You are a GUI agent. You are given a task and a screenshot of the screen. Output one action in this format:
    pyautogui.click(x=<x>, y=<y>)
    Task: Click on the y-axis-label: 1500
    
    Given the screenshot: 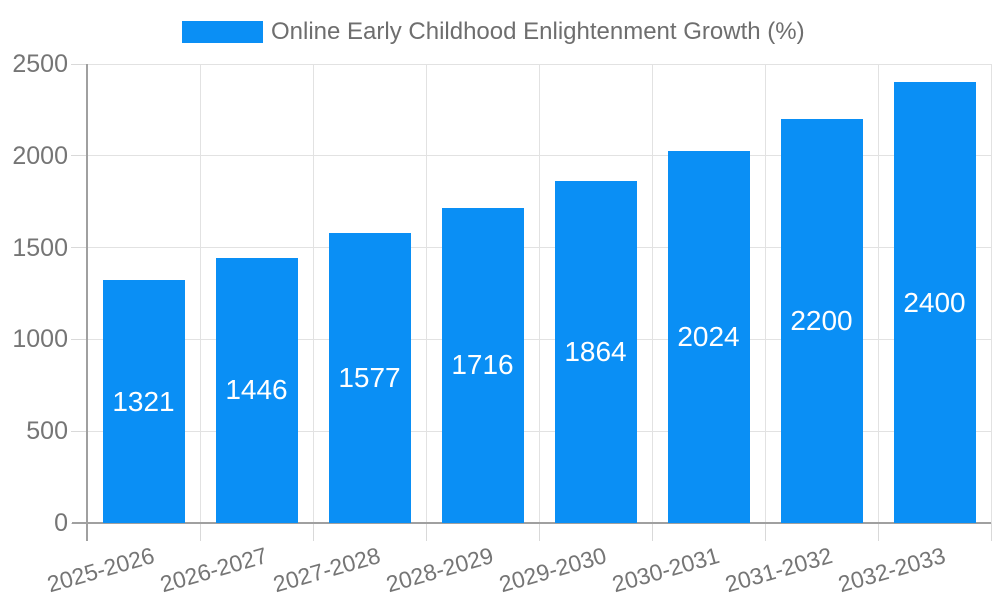 What is the action you would take?
    pyautogui.click(x=40, y=247)
    